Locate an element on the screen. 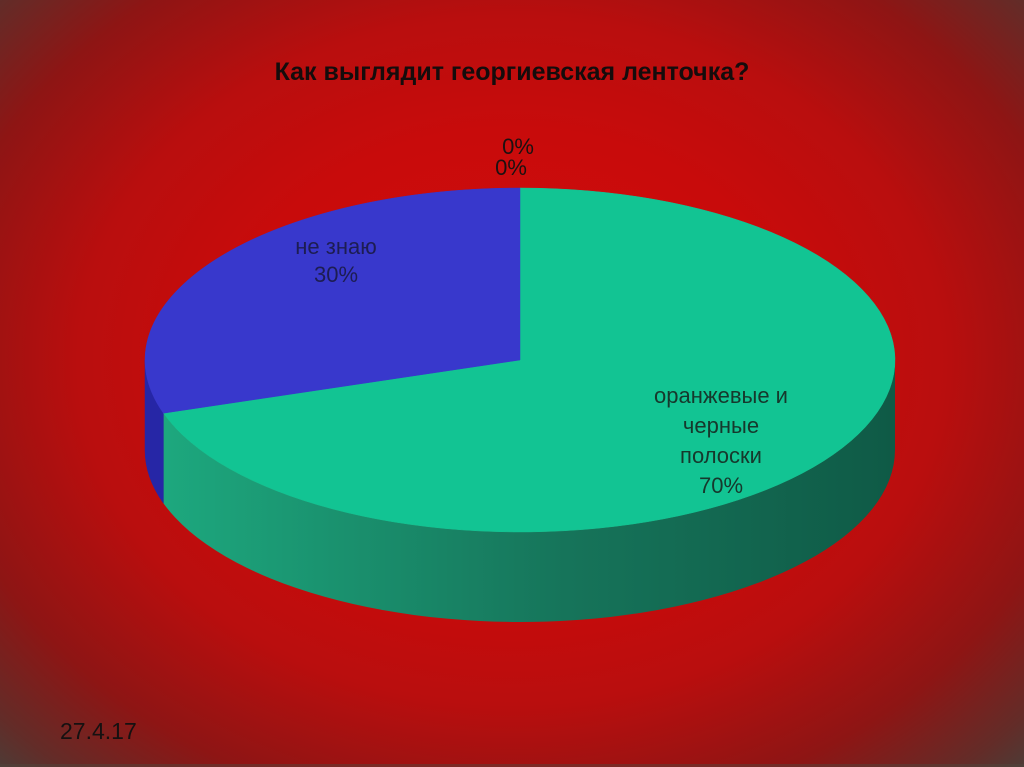 The image size is (1024, 767). label-line: полоски is located at coordinates (721, 455).